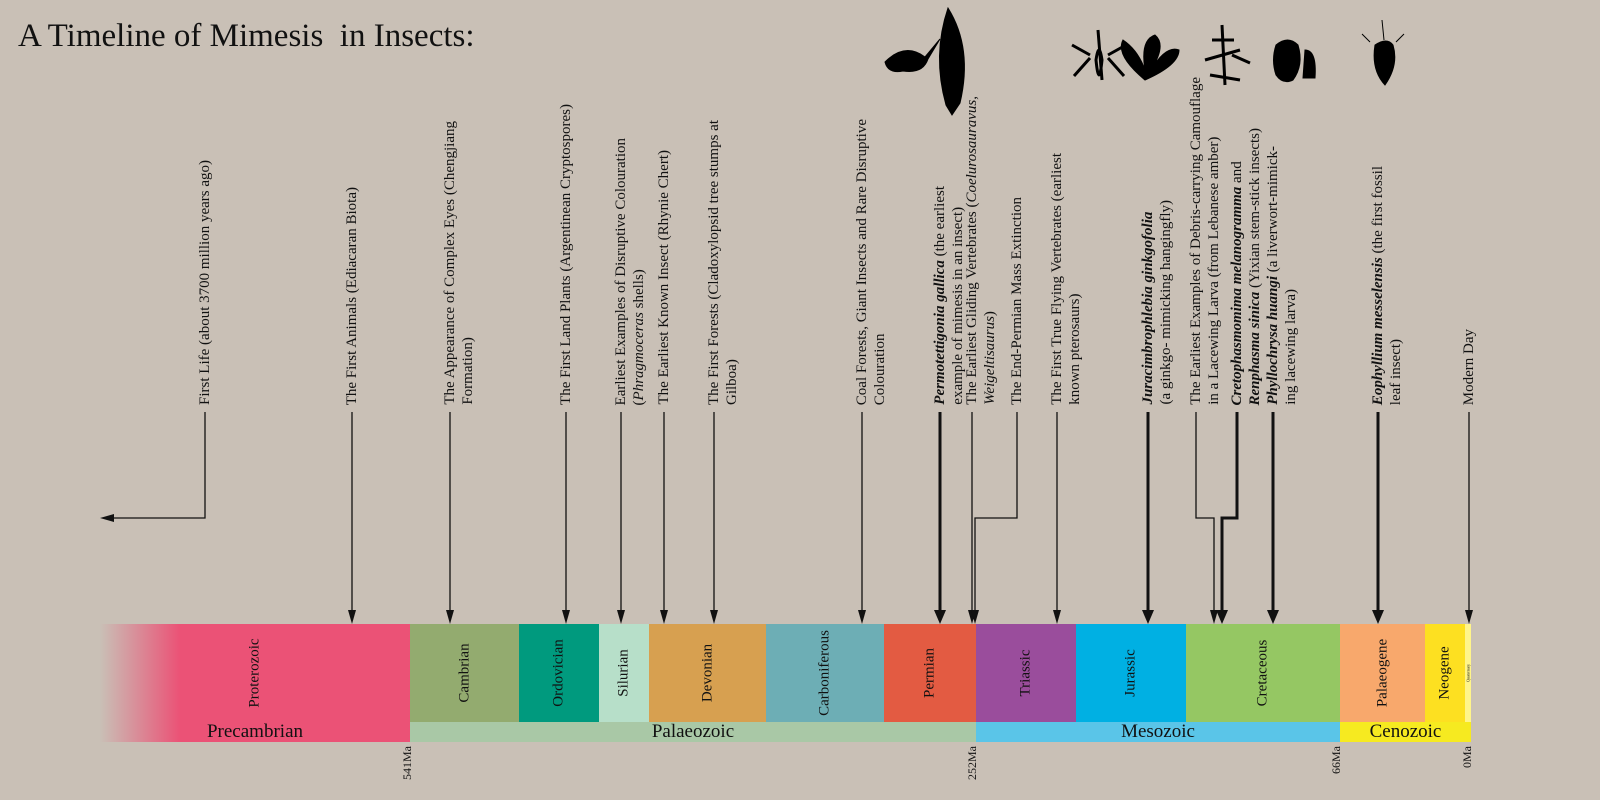 The image size is (1600, 800). What do you see at coordinates (1468, 673) in the screenshot?
I see `period-quaternary: Quaternary` at bounding box center [1468, 673].